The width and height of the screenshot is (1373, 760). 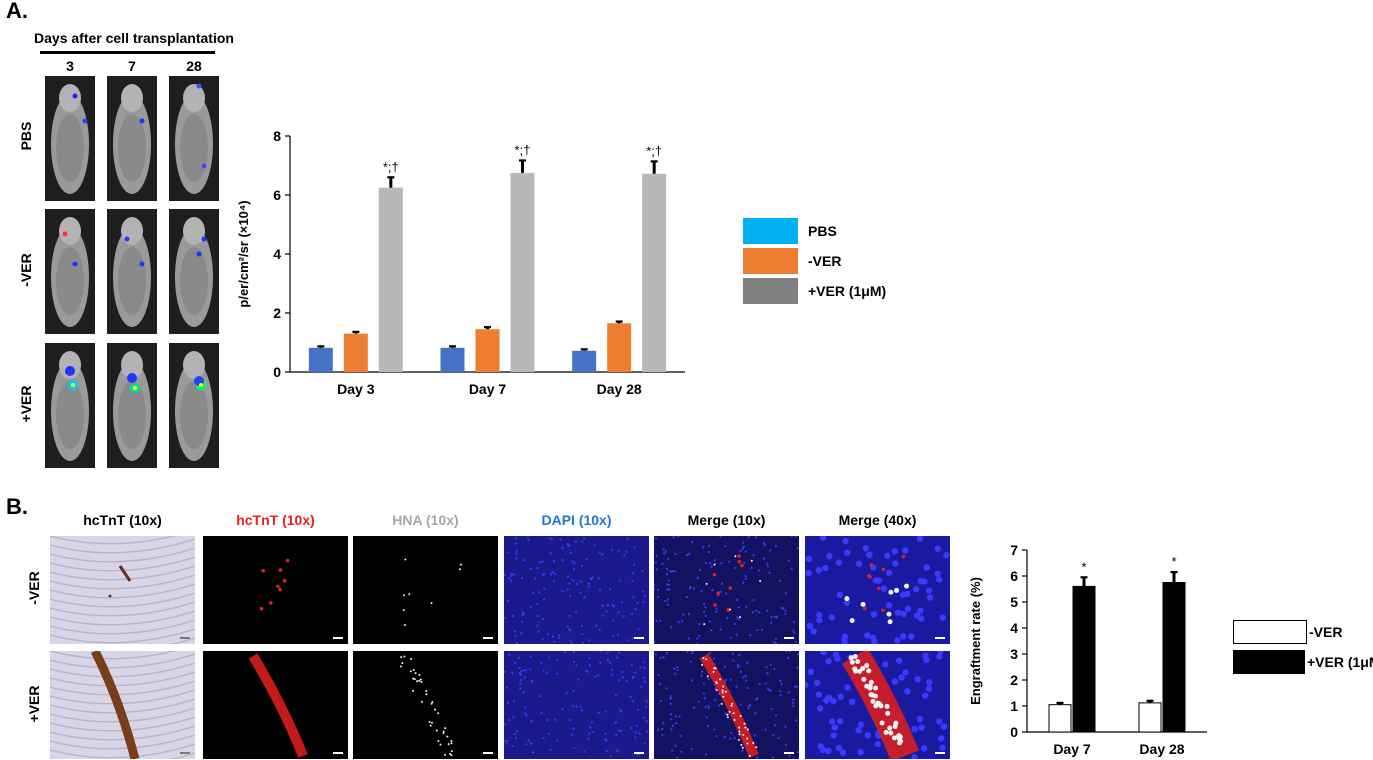 I want to click on histology-header-1: hcTnT (10x), so click(x=275, y=520).